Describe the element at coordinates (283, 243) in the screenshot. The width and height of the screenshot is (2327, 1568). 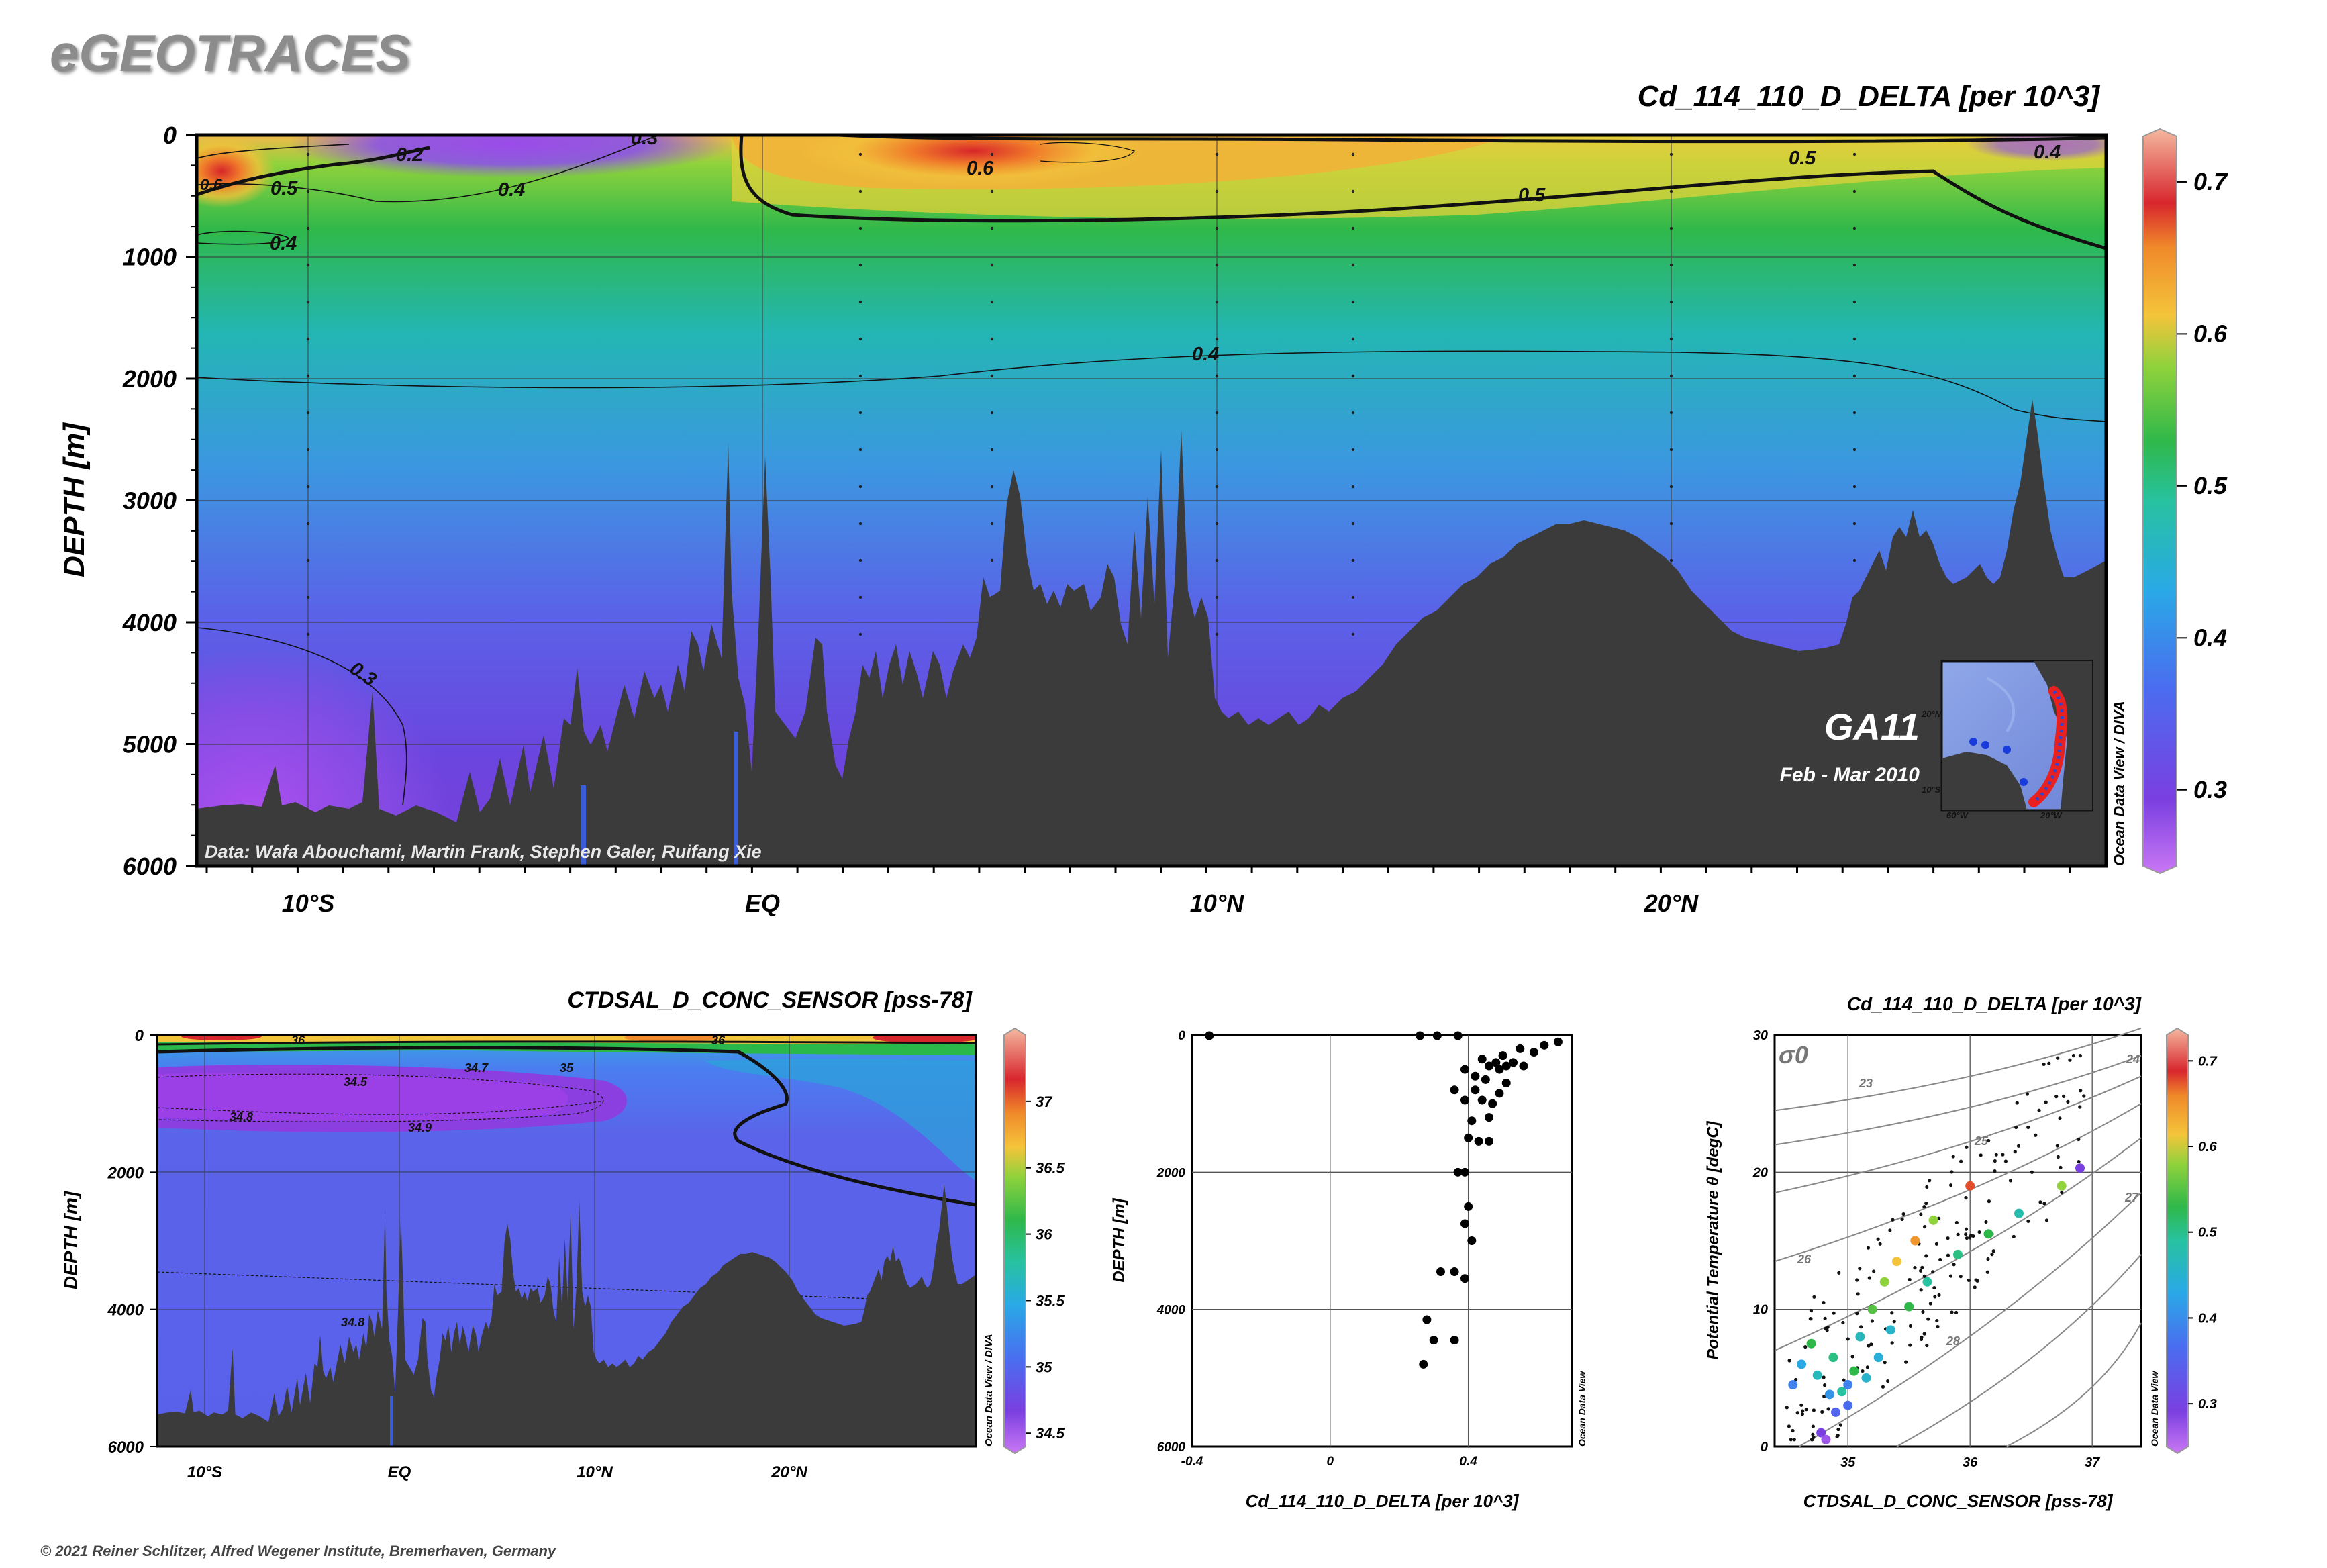
I see `contour-label: 0.4` at that location.